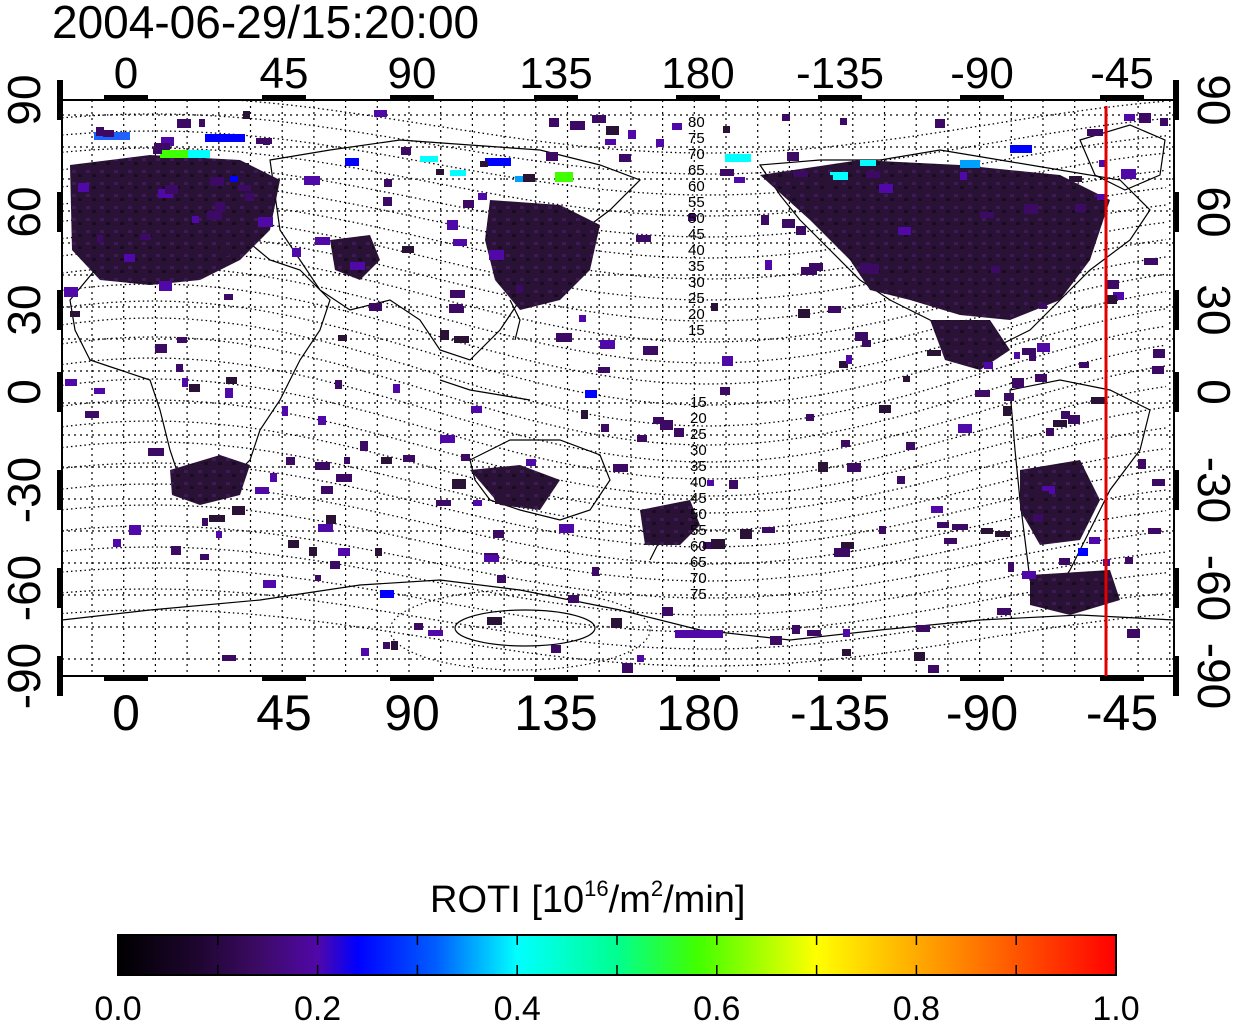 This screenshot has height=1024, width=1240. What do you see at coordinates (587, 898) in the screenshot?
I see `colorbar-title: ROTI [1016/m2/min]` at bounding box center [587, 898].